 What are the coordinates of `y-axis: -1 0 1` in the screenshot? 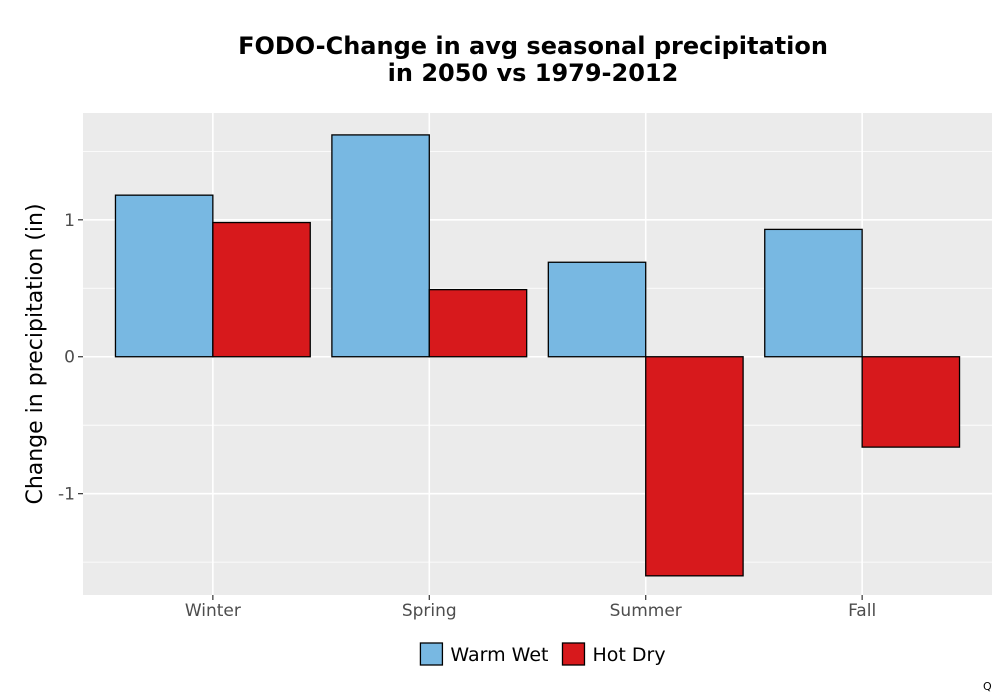 It's located at (70, 358).